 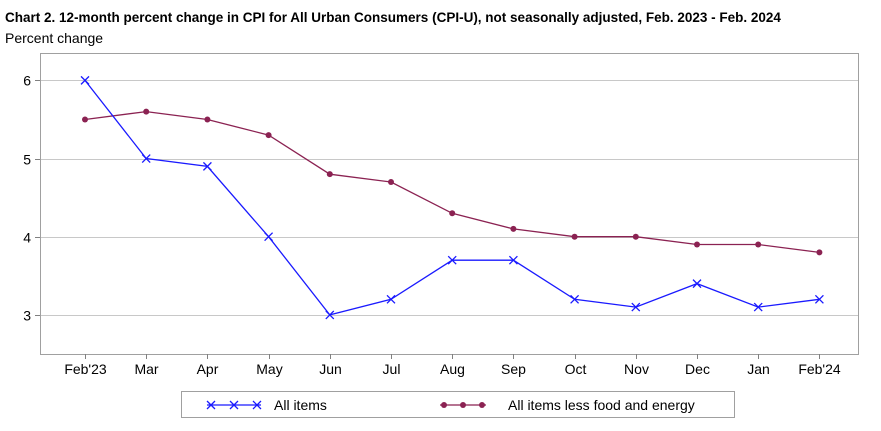 I want to click on x-tick-label: Dec, so click(x=697, y=369).